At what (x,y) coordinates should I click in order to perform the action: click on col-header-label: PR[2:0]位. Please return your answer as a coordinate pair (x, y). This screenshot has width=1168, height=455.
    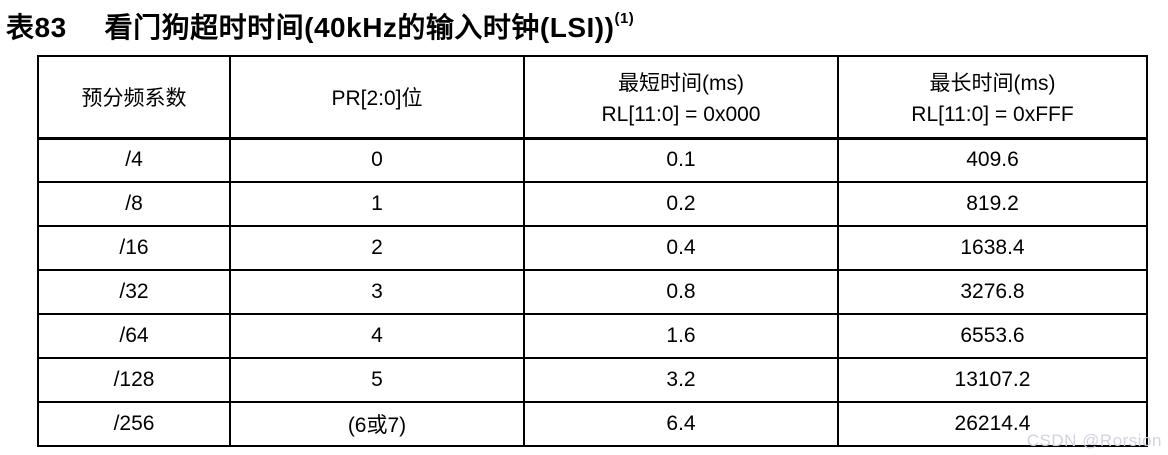
    Looking at the image, I should click on (377, 98).